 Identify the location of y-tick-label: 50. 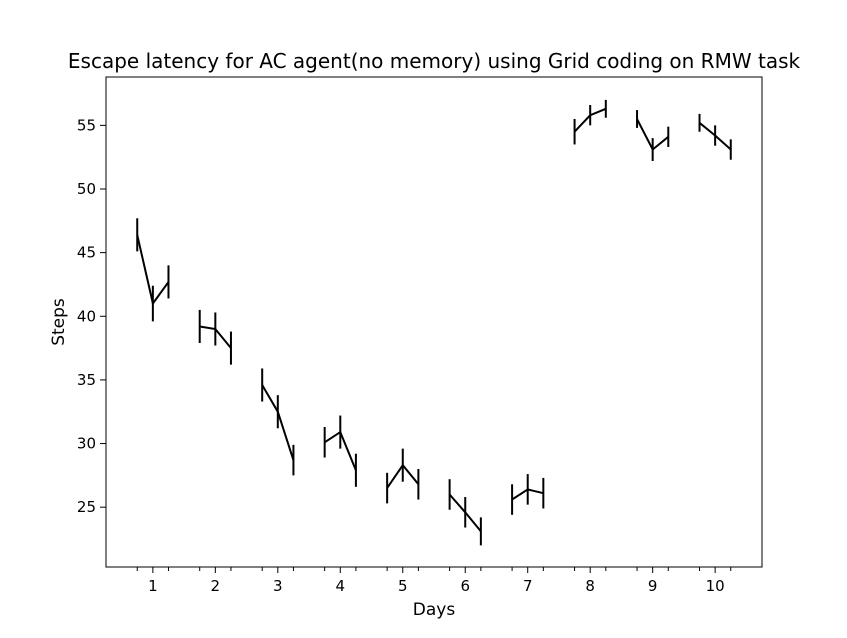
(86, 189).